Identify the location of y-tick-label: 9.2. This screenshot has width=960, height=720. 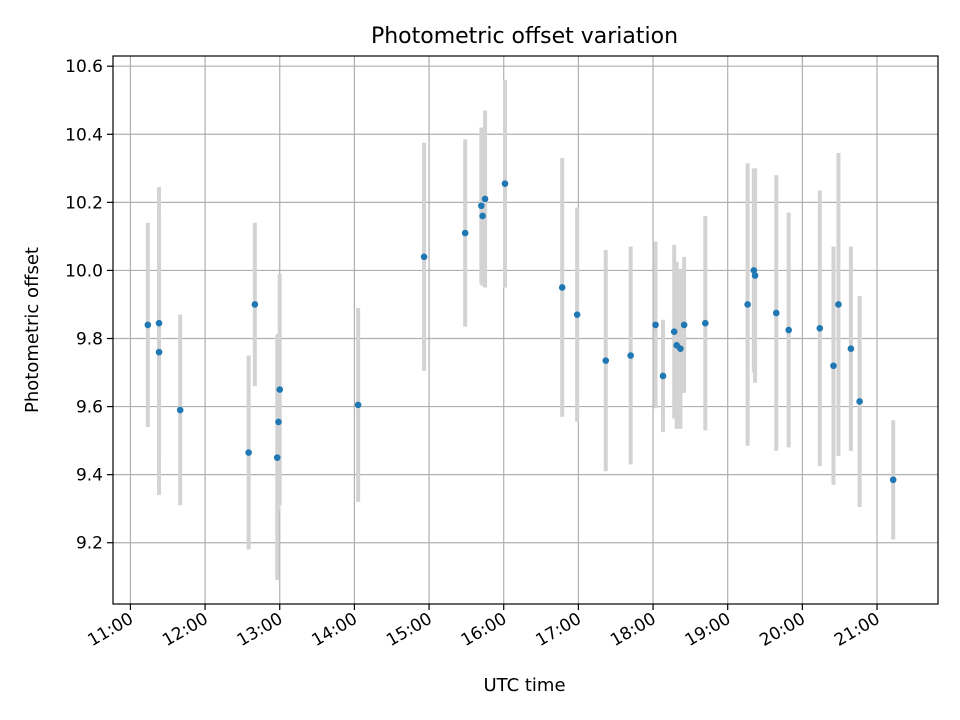
(89, 544).